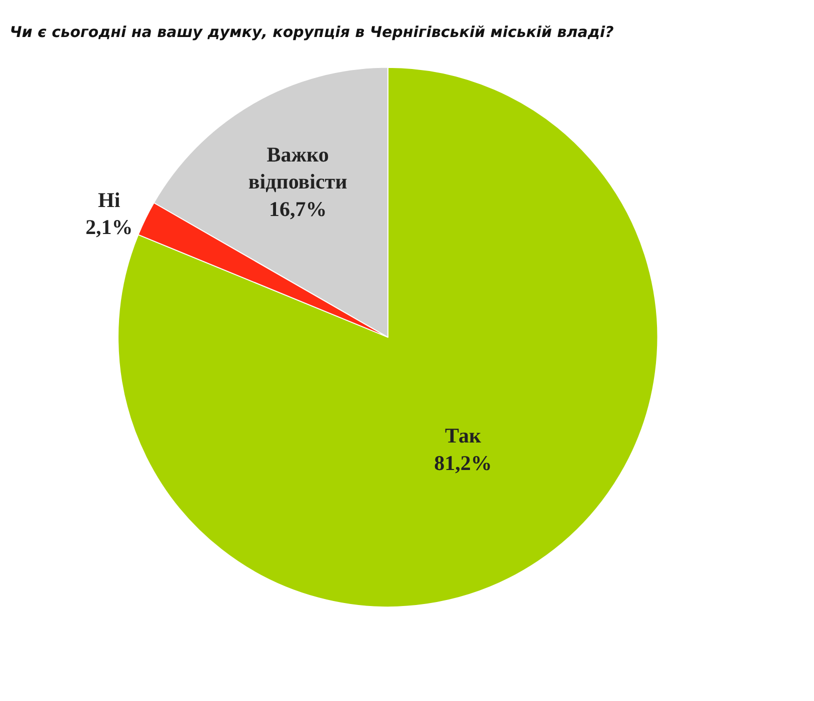  Describe the element at coordinates (109, 227) in the screenshot. I see `data-label: 2,1%` at that location.